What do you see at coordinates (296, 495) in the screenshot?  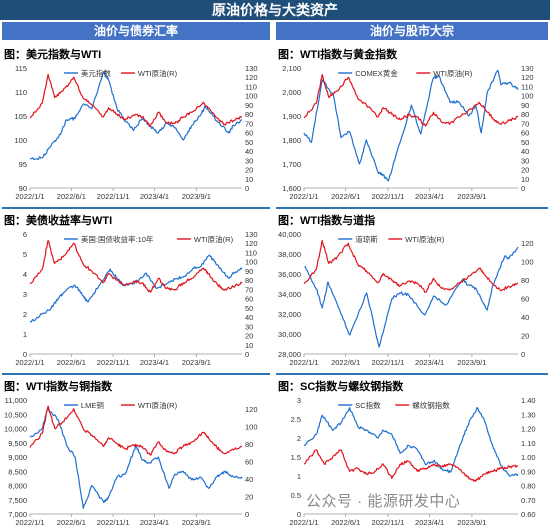 I see `y-left-tick-label: 0.5` at bounding box center [296, 495].